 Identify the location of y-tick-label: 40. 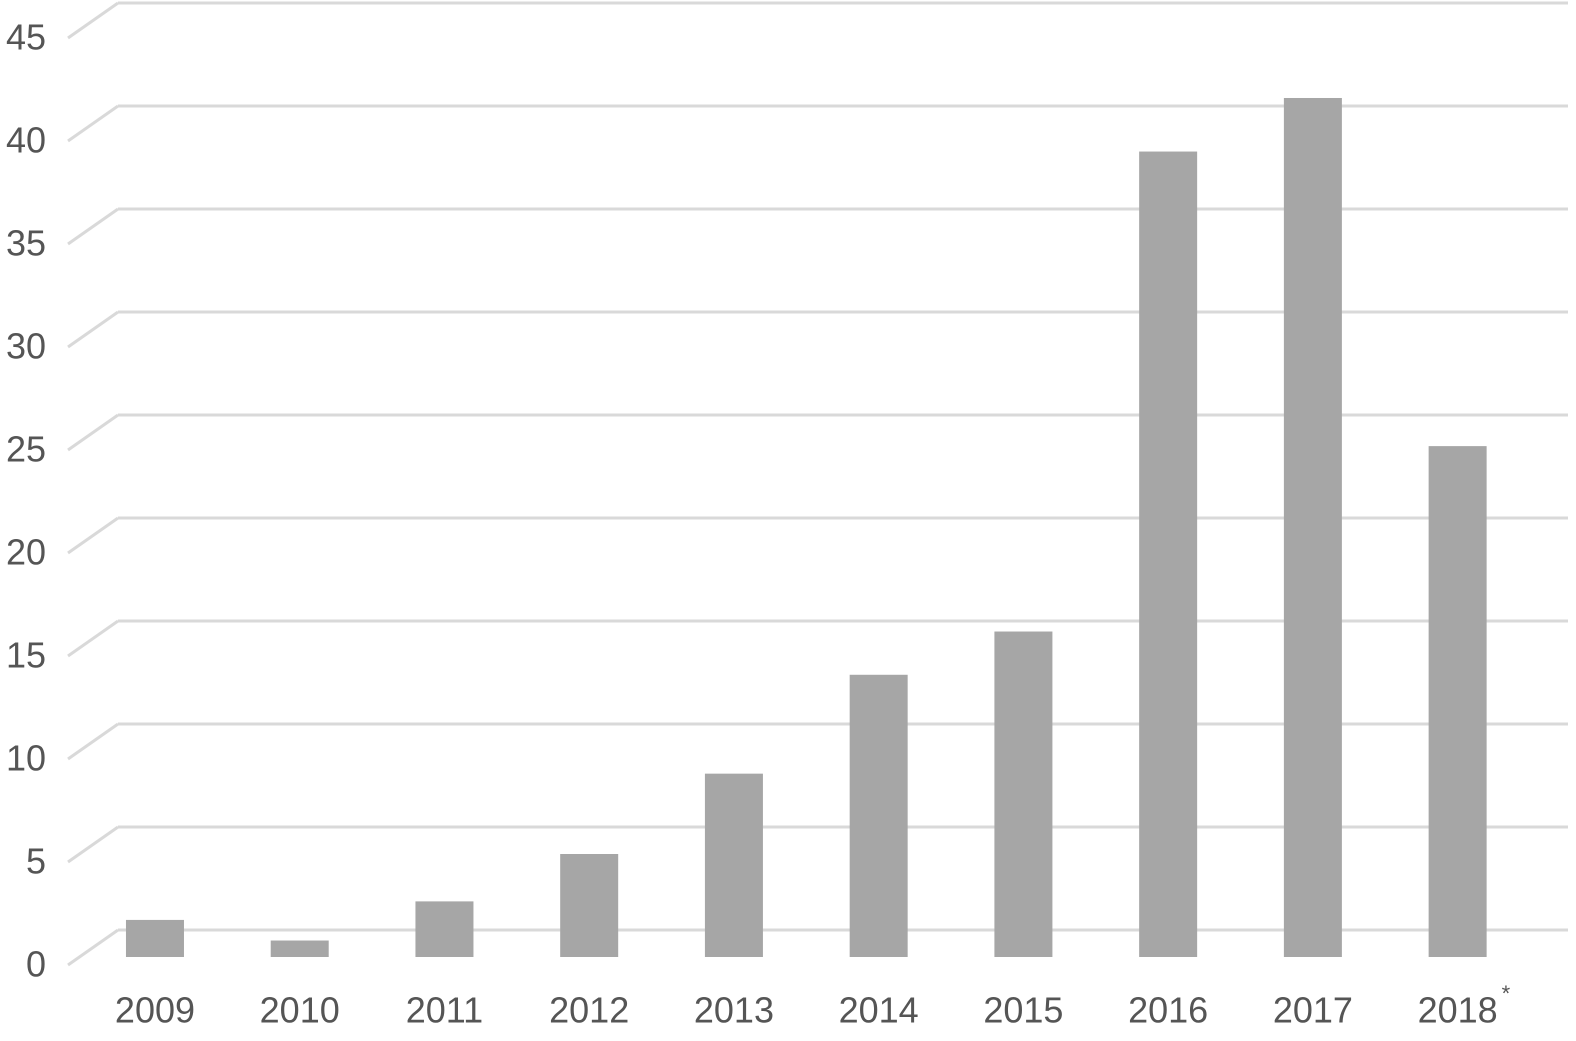
(26, 140).